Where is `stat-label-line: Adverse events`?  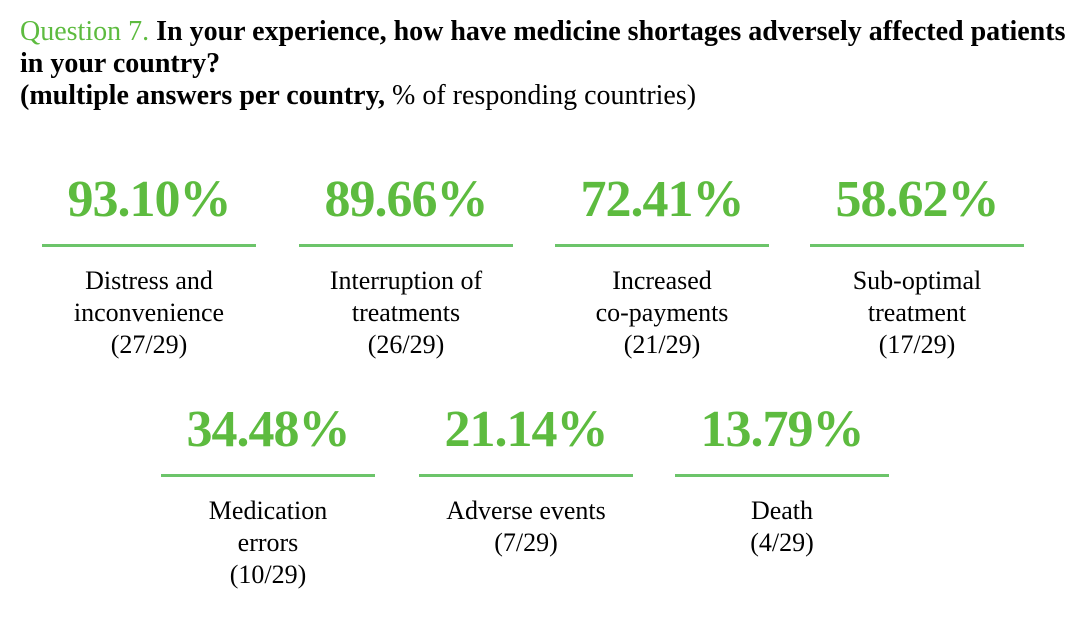
stat-label-line: Adverse events is located at coordinates (526, 510).